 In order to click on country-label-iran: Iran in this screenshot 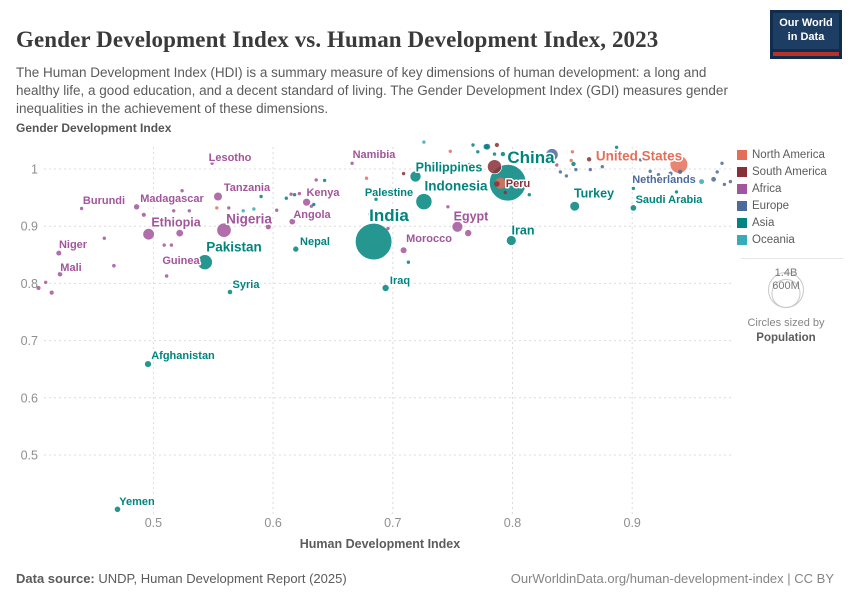, I will do `click(523, 230)`.